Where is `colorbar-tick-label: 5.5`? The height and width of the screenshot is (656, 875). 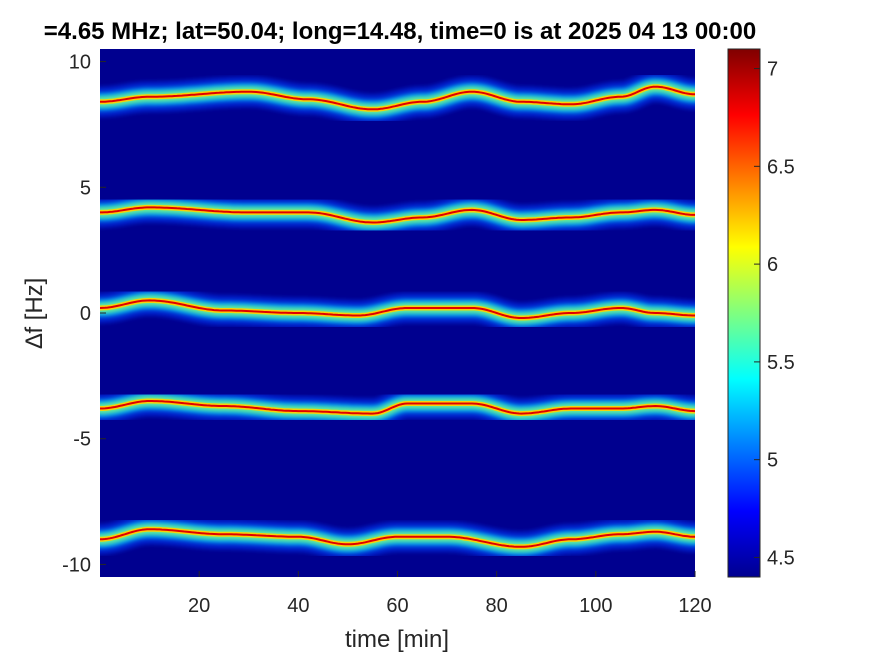
colorbar-tick-label: 5.5 is located at coordinates (781, 363).